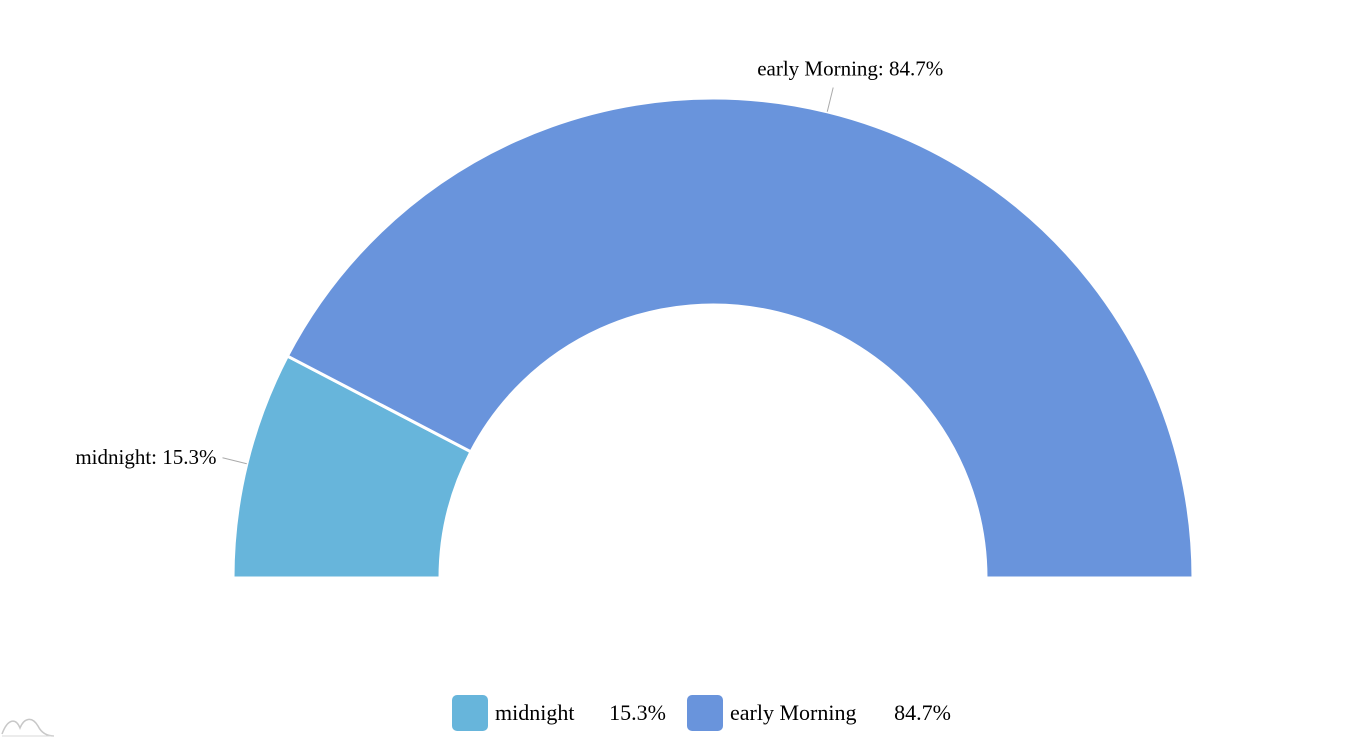 The width and height of the screenshot is (1352, 740). What do you see at coordinates (850, 69) in the screenshot?
I see `slice-label: early Morning: 84.7%` at bounding box center [850, 69].